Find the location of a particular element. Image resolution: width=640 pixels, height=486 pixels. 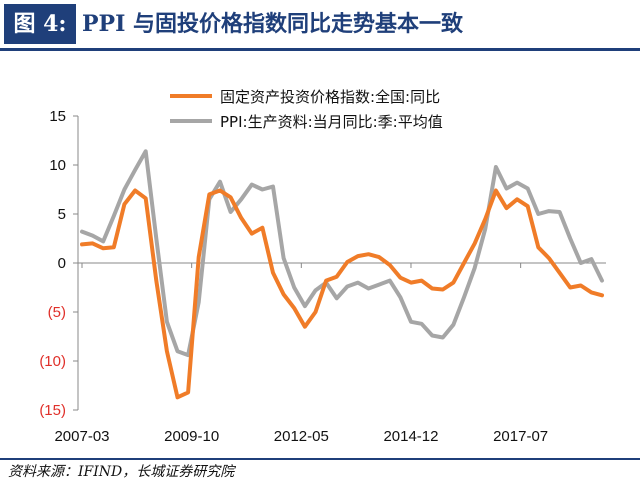

source-note: 资料来源：IFIND，长城证券研究院 is located at coordinates (121, 472).